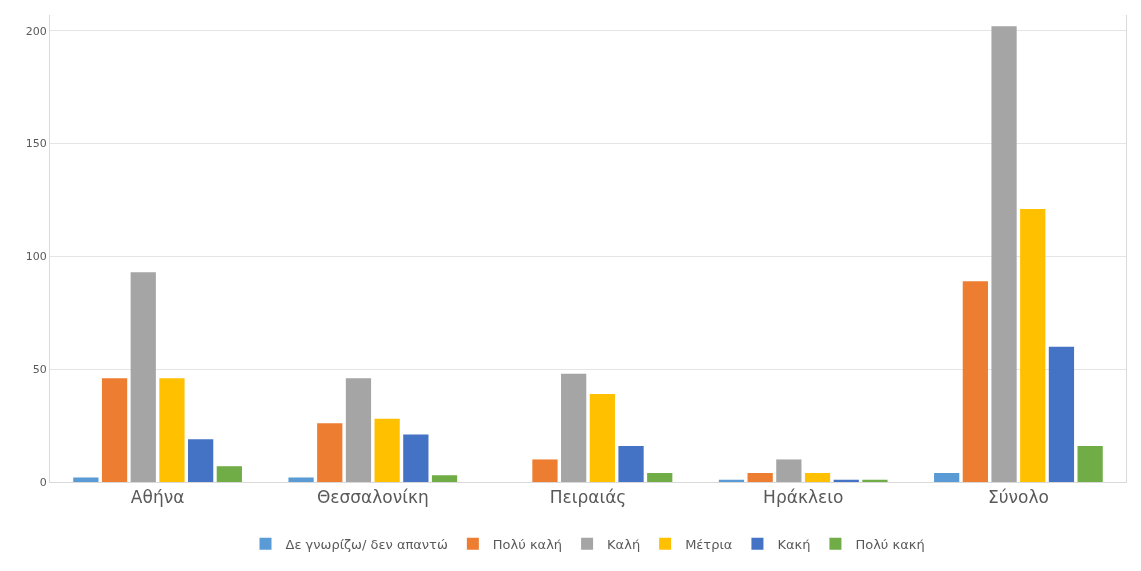  I want to click on legend-label: Μέτρια, so click(709, 544).